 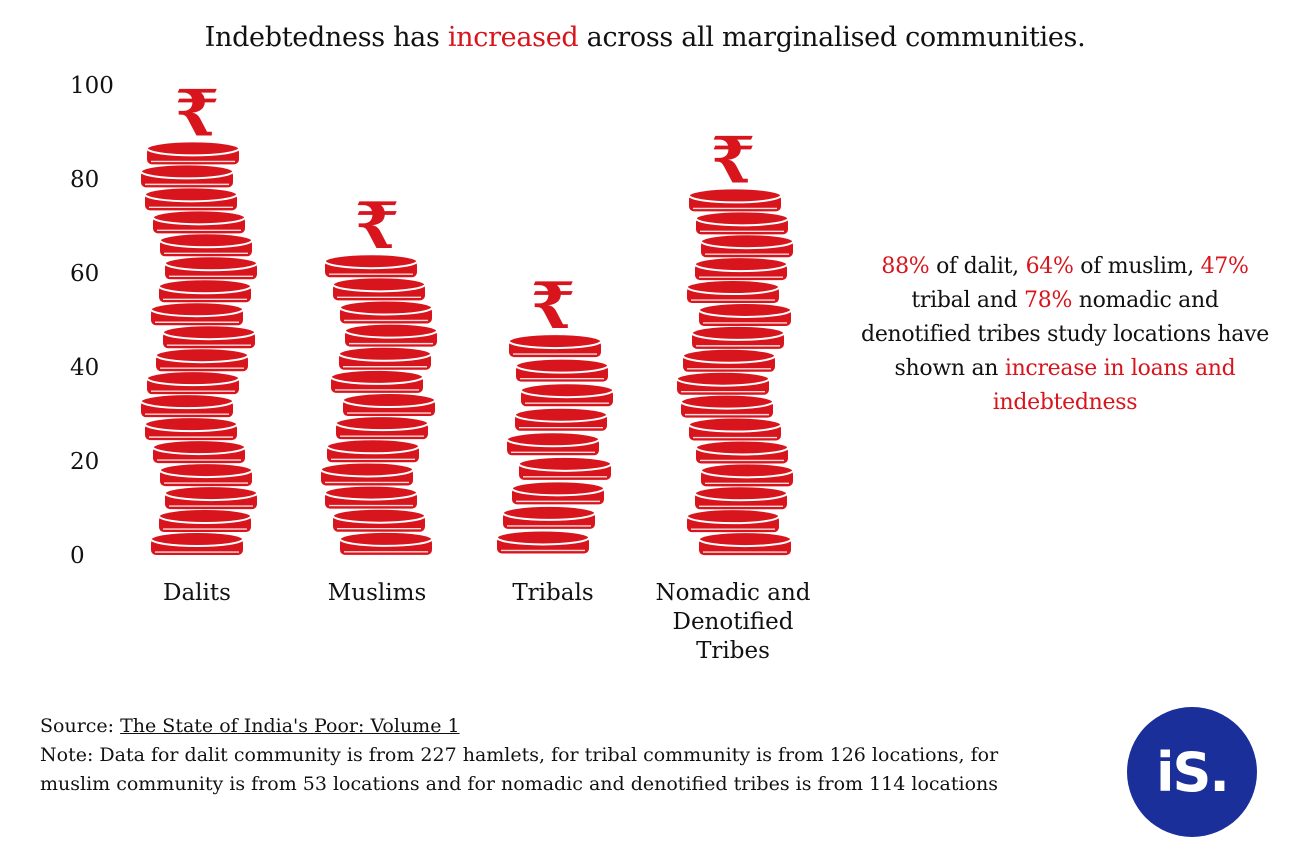 What do you see at coordinates (1049, 266) in the screenshot?
I see `pct-muslim: 64%` at bounding box center [1049, 266].